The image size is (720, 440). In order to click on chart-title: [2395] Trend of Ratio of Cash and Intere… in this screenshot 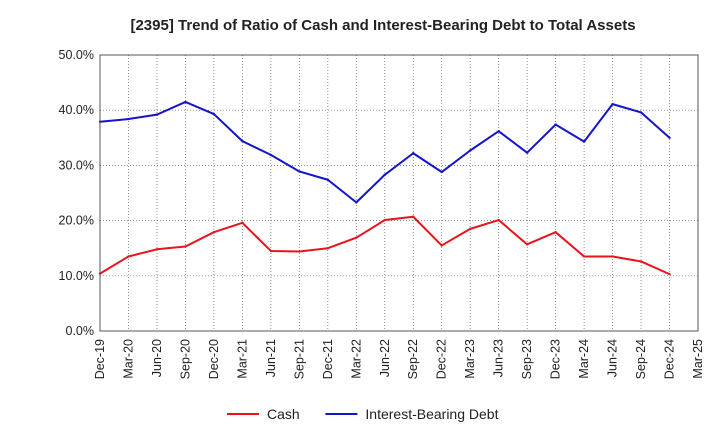, I will do `click(382, 25)`.